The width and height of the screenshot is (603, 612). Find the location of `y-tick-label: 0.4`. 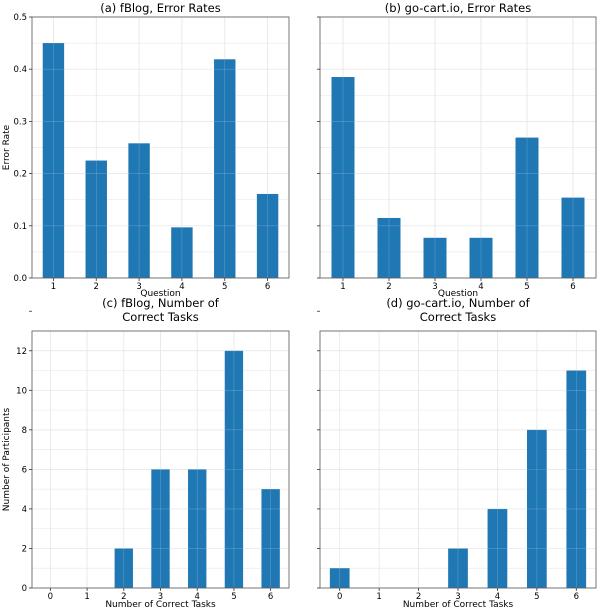

y-tick-label: 0.4 is located at coordinates (20, 70).